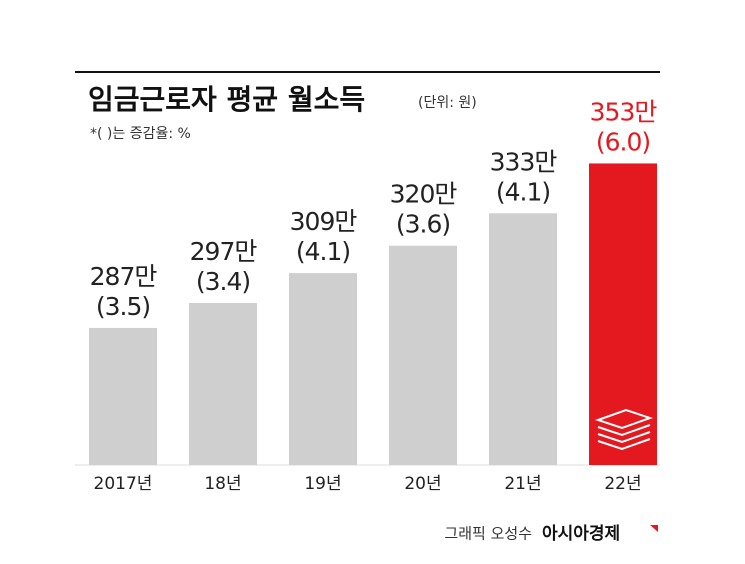 The image size is (745, 564). Describe the element at coordinates (488, 534) in the screenshot. I see `credit: 그래픽 오성수` at that location.